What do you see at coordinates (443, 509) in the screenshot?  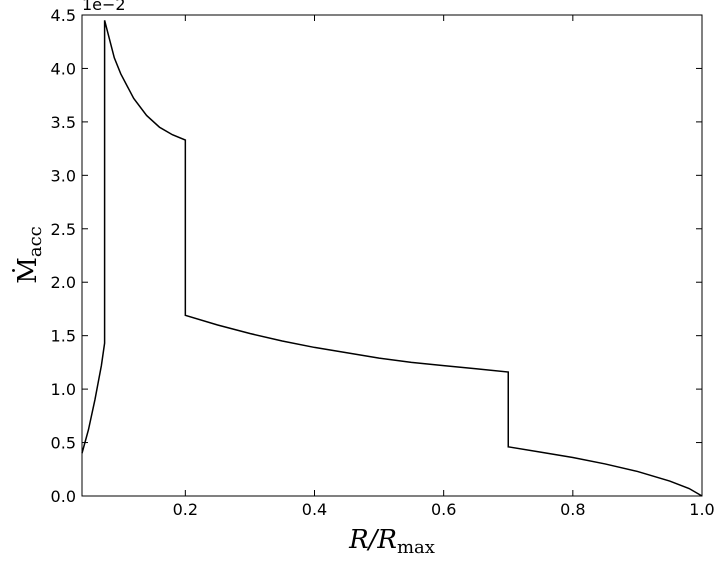 I see `x-tick-label: 0.6` at bounding box center [443, 509].